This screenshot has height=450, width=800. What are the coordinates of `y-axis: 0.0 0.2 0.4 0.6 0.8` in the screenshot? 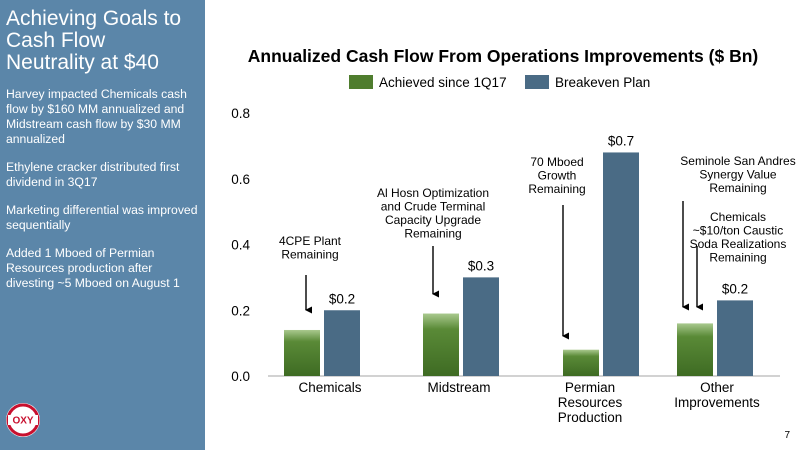 It's located at (240, 245).